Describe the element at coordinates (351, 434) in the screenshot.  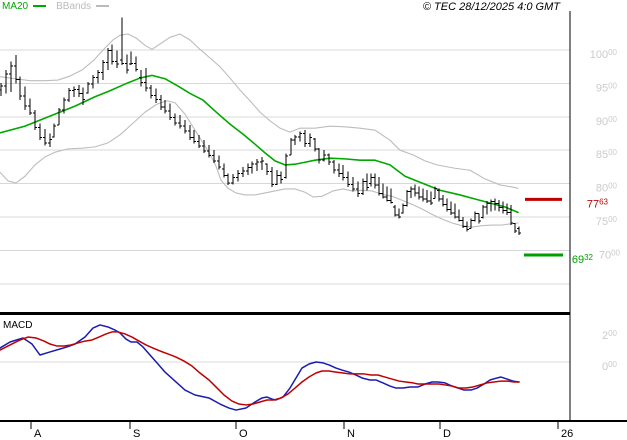
I see `month-label: N` at that location.